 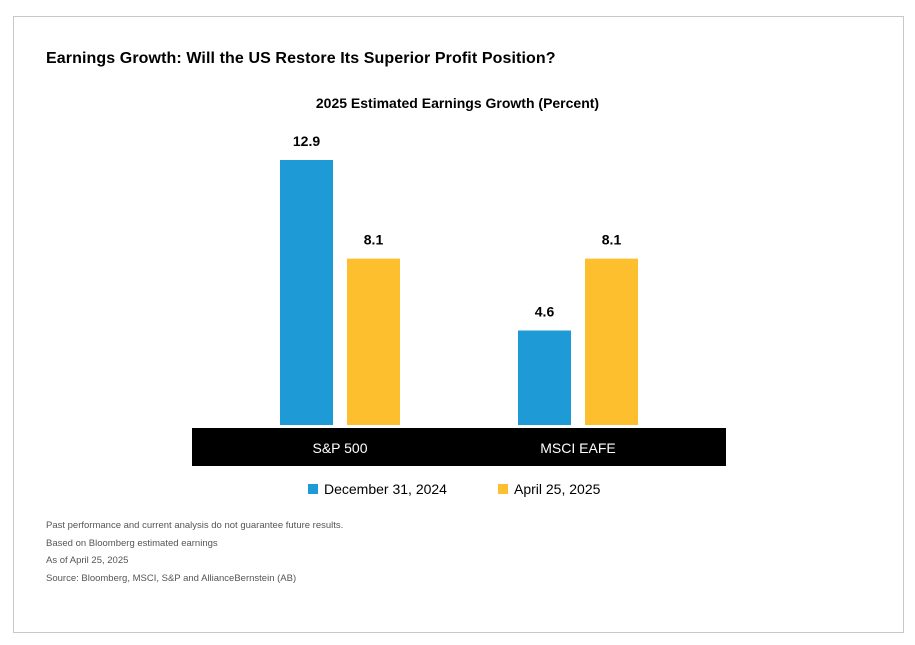 I want to click on footnote-basis: Based on Bloomberg estimated earnings, so click(x=132, y=543).